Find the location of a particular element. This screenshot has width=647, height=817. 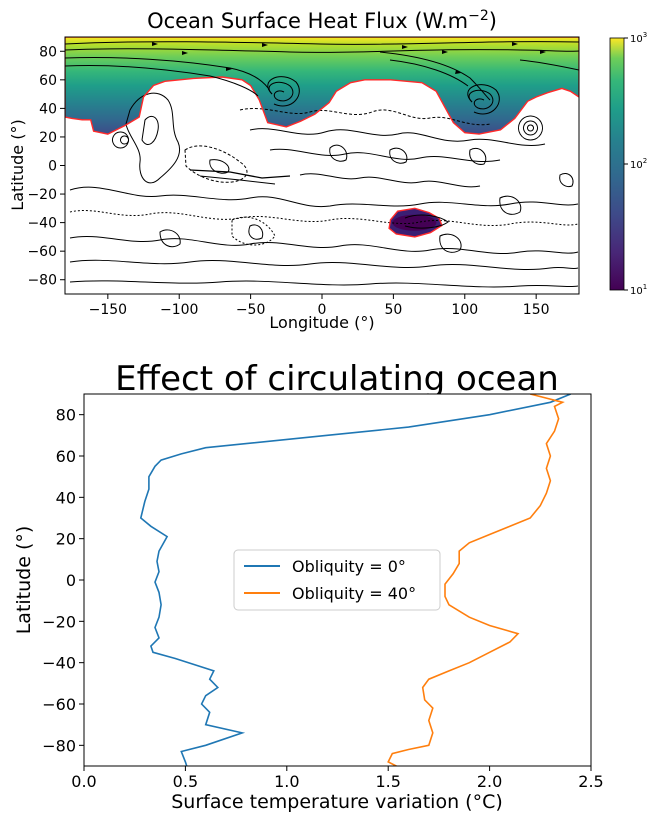

bottom-y-tick-label: −80 is located at coordinates (59, 745).